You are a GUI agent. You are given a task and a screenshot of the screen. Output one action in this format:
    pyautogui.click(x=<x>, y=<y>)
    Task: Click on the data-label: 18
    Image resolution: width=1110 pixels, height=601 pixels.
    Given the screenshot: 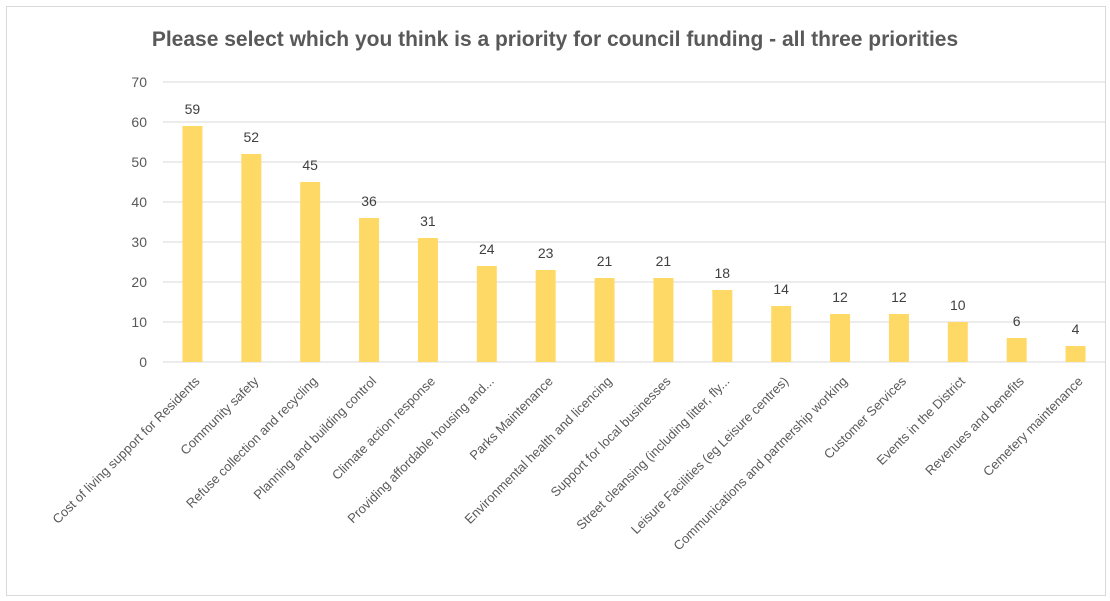 What is the action you would take?
    pyautogui.click(x=723, y=273)
    